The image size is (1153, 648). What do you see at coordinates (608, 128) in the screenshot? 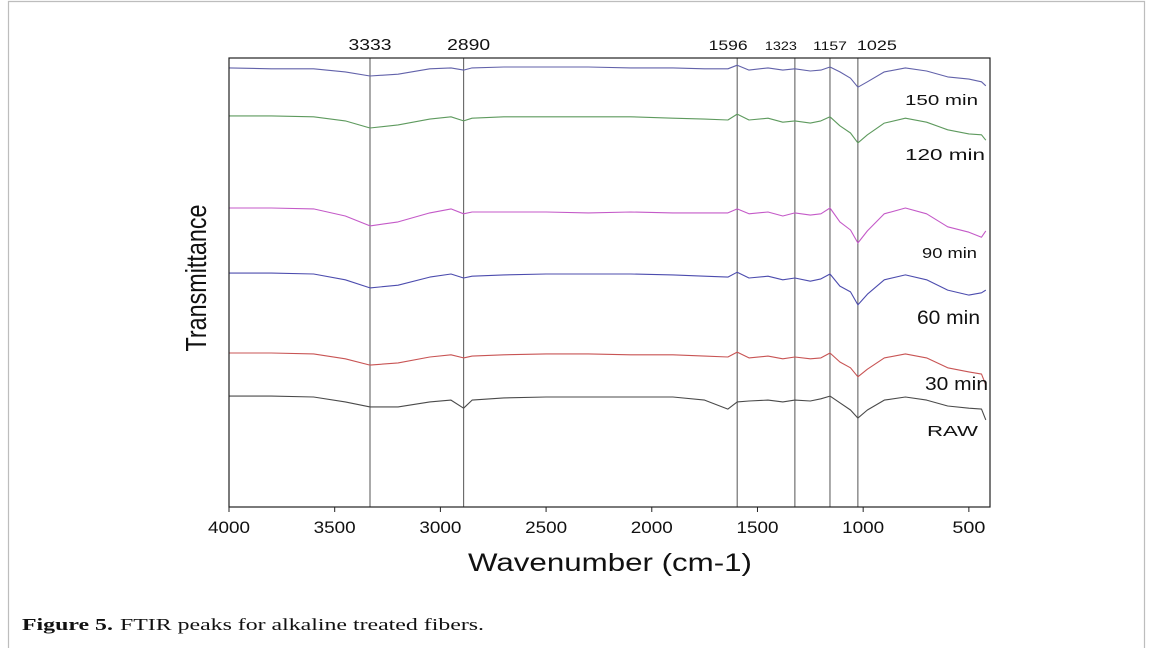
I see `series-line-120-min` at bounding box center [608, 128].